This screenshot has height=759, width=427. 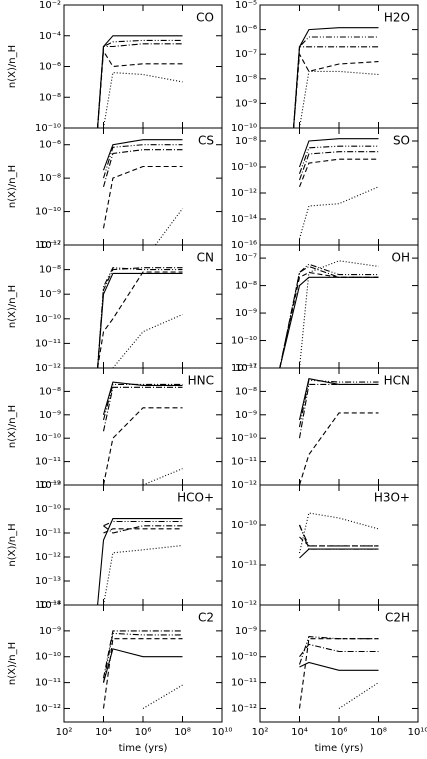 I want to click on y-tick-label: 10⁻¹⁶, so click(x=244, y=245).